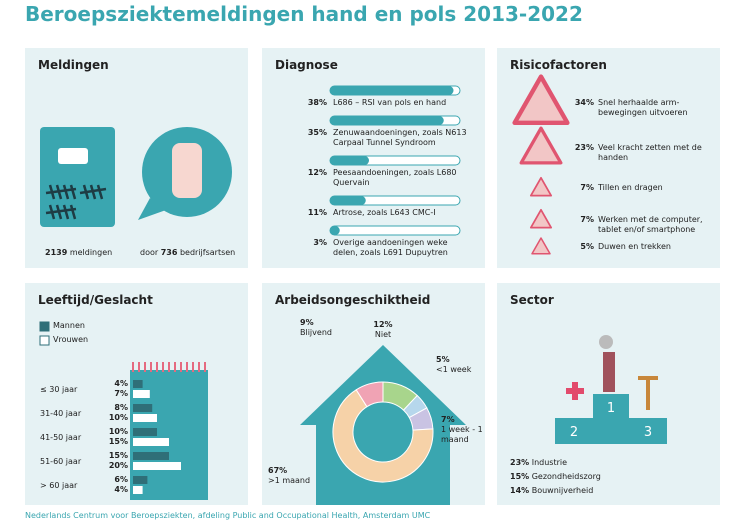 The width and height of the screenshot is (750, 520). Describe the element at coordinates (121, 489) in the screenshot. I see `value-label: 4%` at that location.